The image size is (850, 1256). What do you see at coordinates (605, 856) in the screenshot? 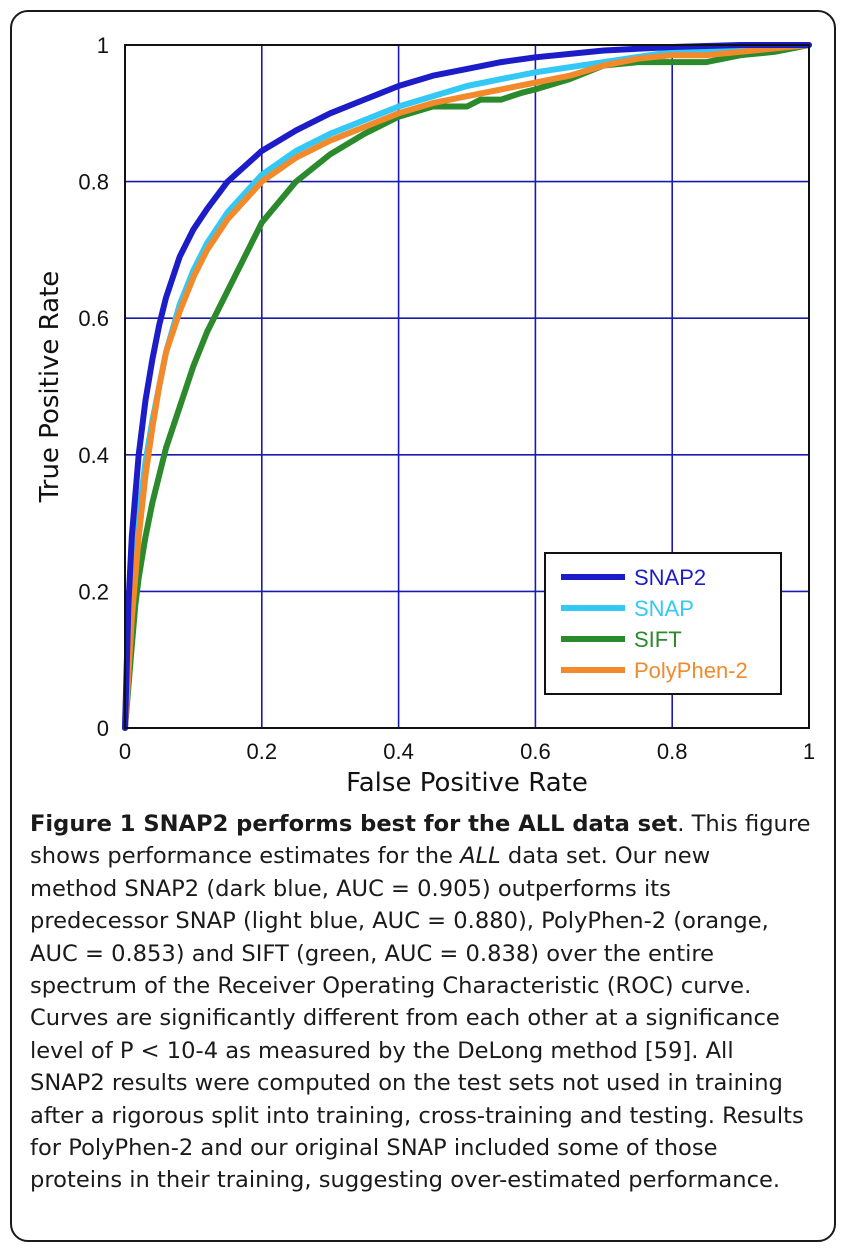
I see `caption-text: data set. Our new` at bounding box center [605, 856].